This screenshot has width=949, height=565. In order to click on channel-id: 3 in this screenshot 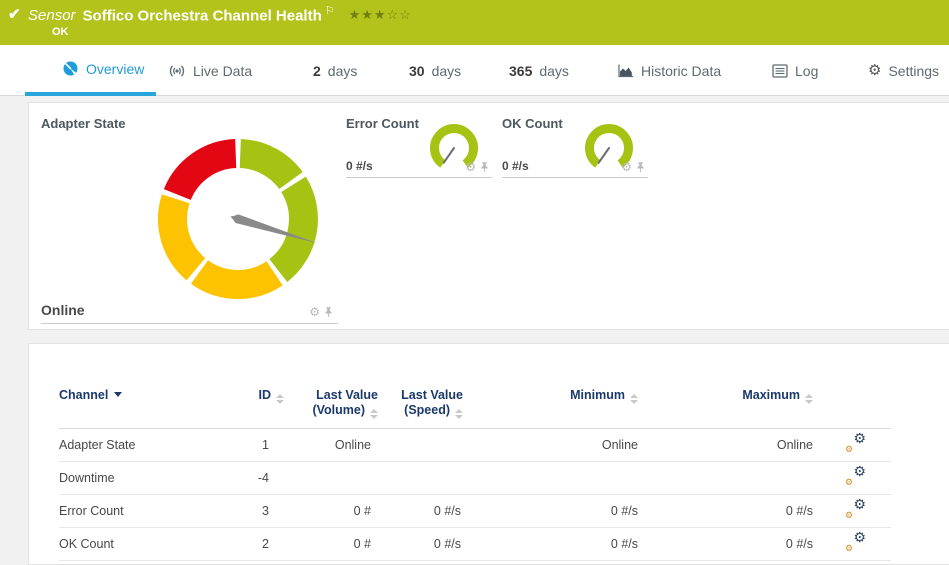, I will do `click(246, 511)`.